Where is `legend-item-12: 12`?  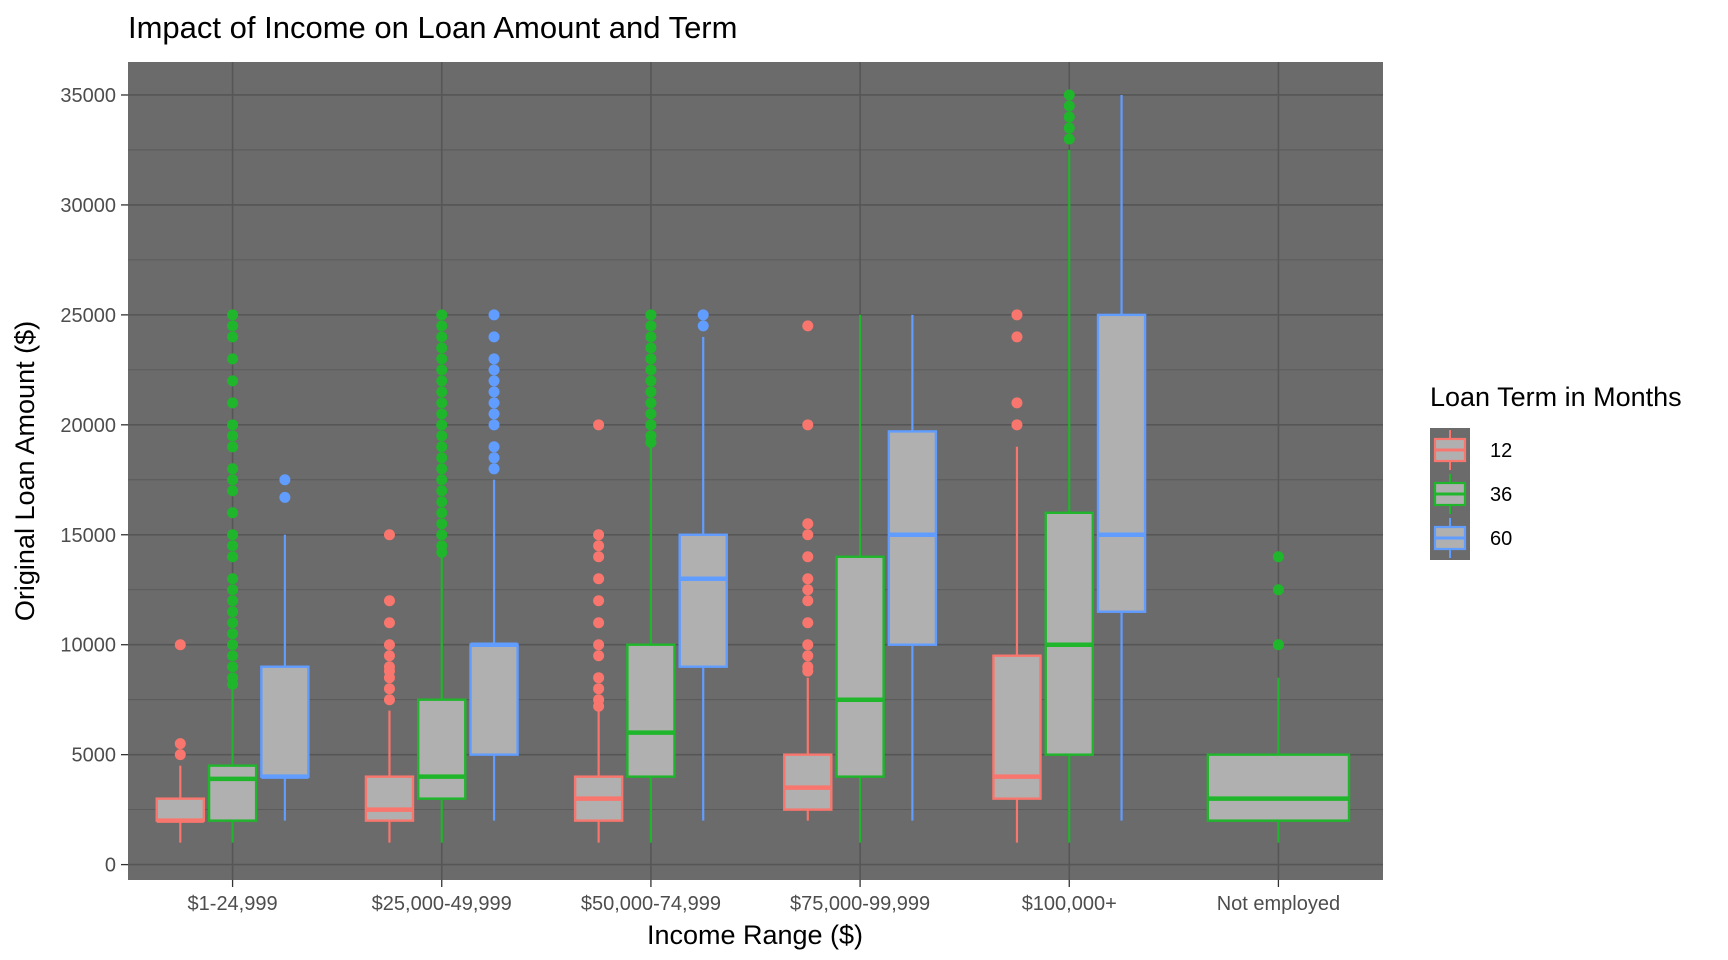 legend-item-12: 12 is located at coordinates (1471, 450).